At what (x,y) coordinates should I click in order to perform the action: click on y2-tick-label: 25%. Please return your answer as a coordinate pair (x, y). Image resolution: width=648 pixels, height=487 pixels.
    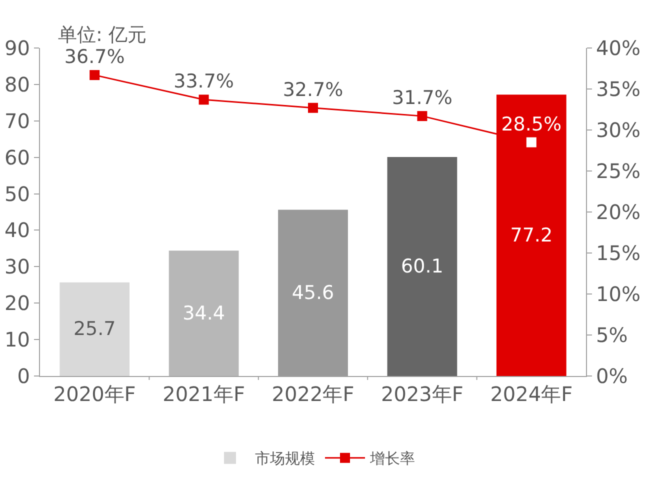
    Looking at the image, I should click on (618, 171).